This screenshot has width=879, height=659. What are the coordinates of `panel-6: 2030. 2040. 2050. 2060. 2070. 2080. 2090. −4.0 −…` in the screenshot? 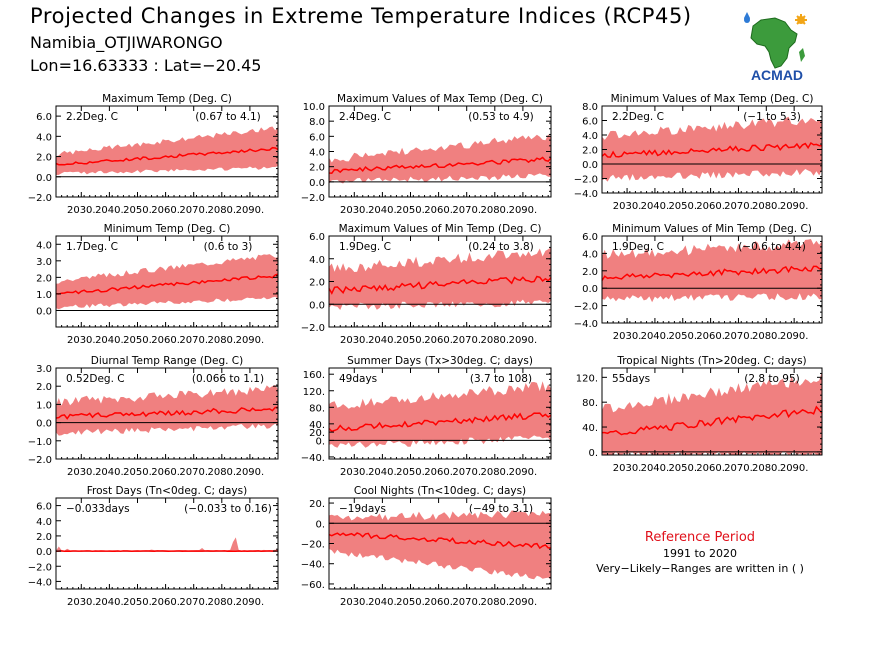 It's located at (698, 282).